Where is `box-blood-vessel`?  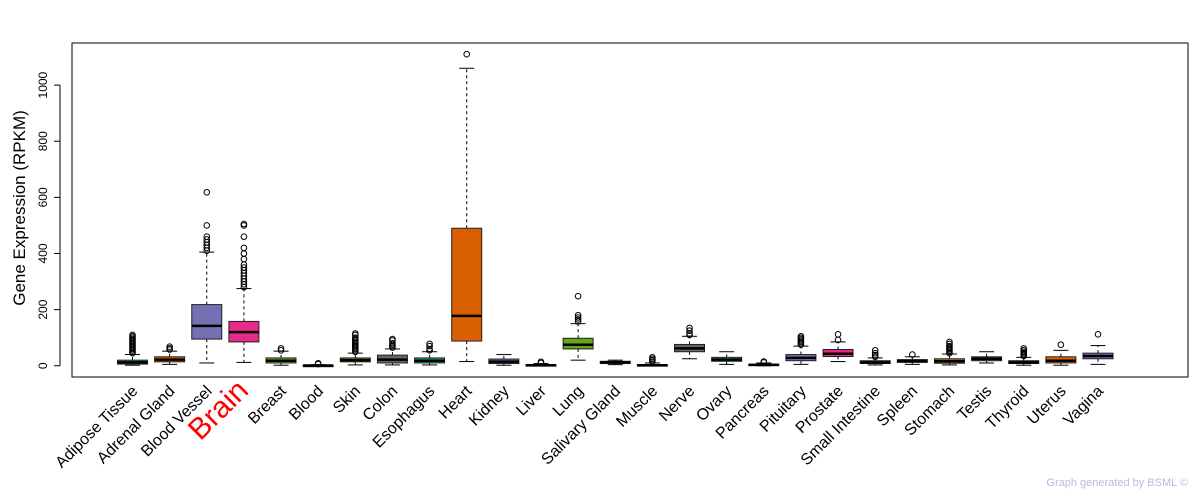 box-blood-vessel is located at coordinates (207, 322).